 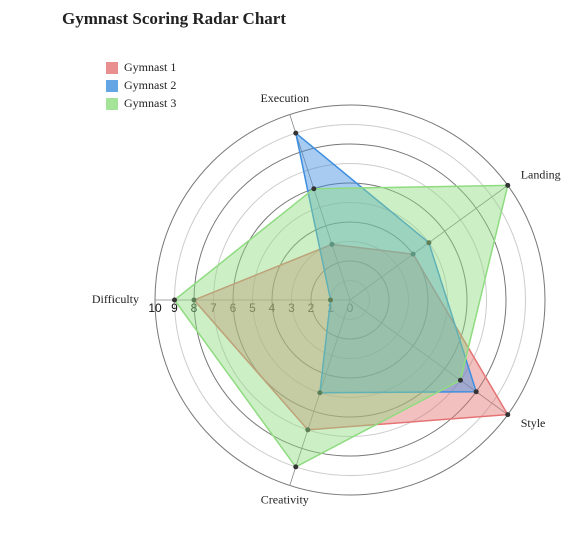 What do you see at coordinates (213, 308) in the screenshot?
I see `r-tick-label: 7` at bounding box center [213, 308].